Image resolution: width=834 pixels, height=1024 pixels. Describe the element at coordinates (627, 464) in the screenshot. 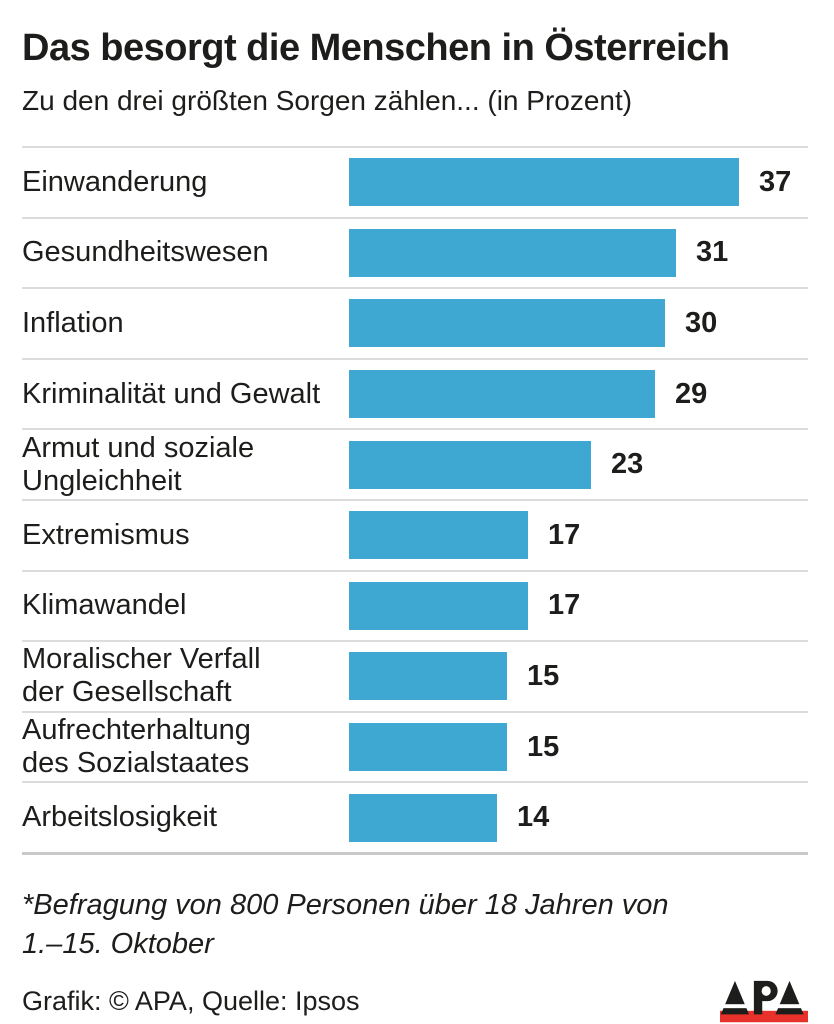

I see `value-label: 23` at that location.